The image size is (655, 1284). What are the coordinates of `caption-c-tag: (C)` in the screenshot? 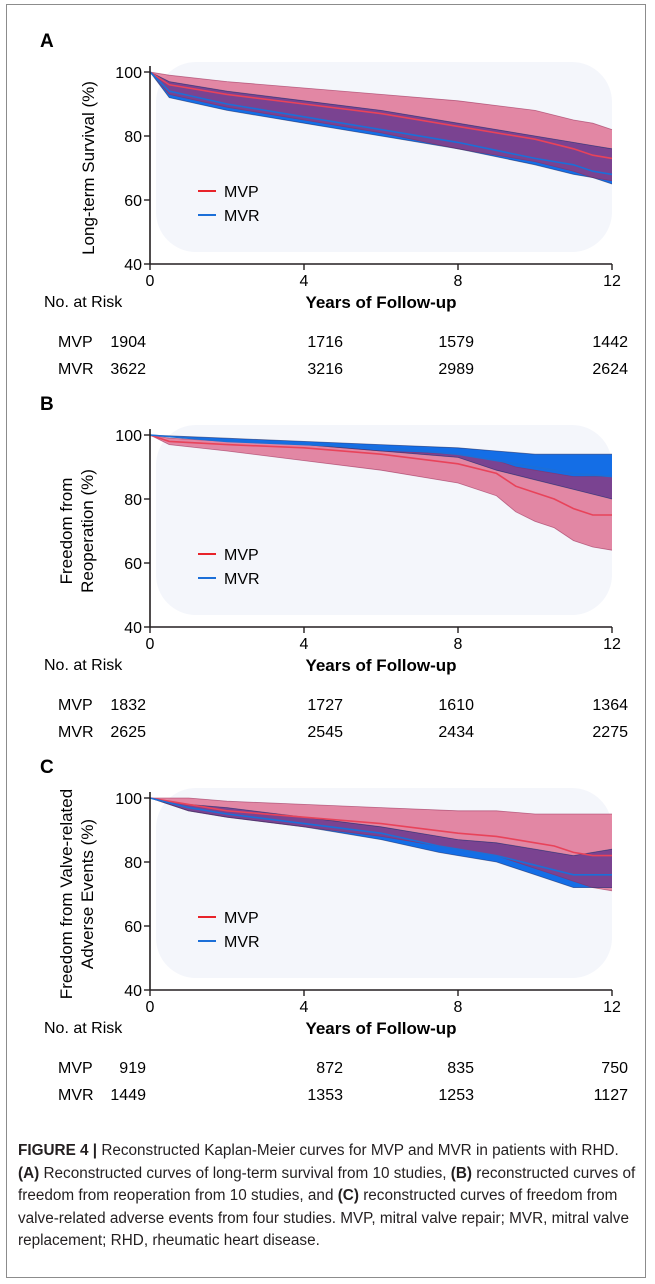 It's located at (348, 1196).